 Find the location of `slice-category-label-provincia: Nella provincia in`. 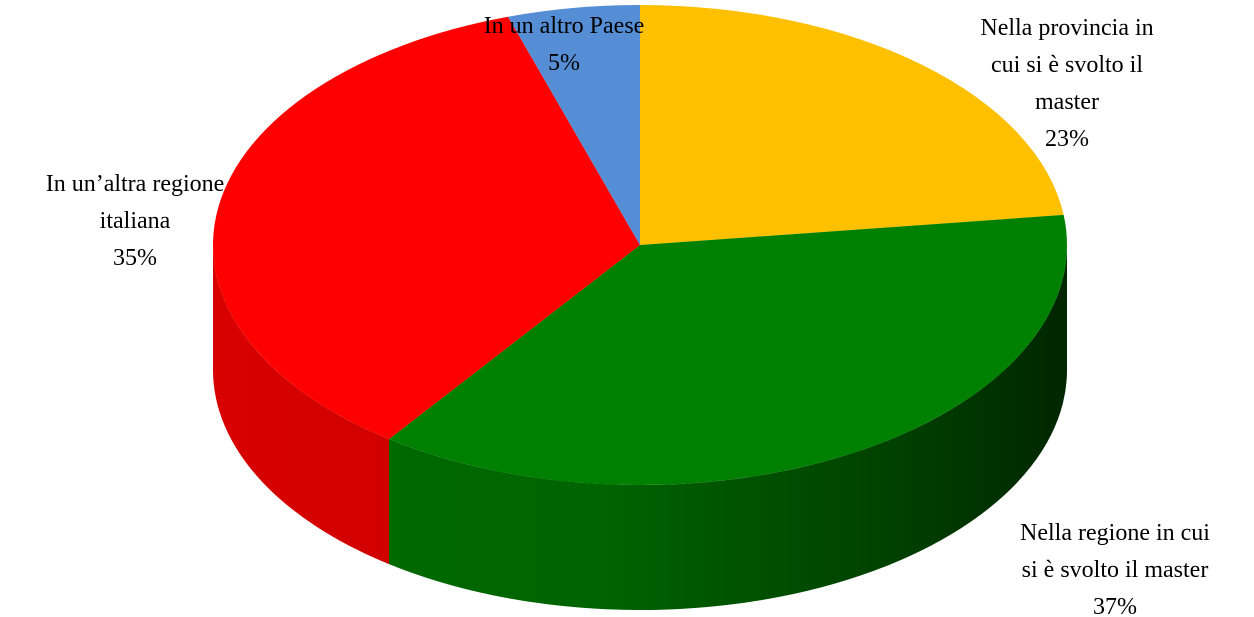

slice-category-label-provincia: Nella provincia in is located at coordinates (1066, 28).